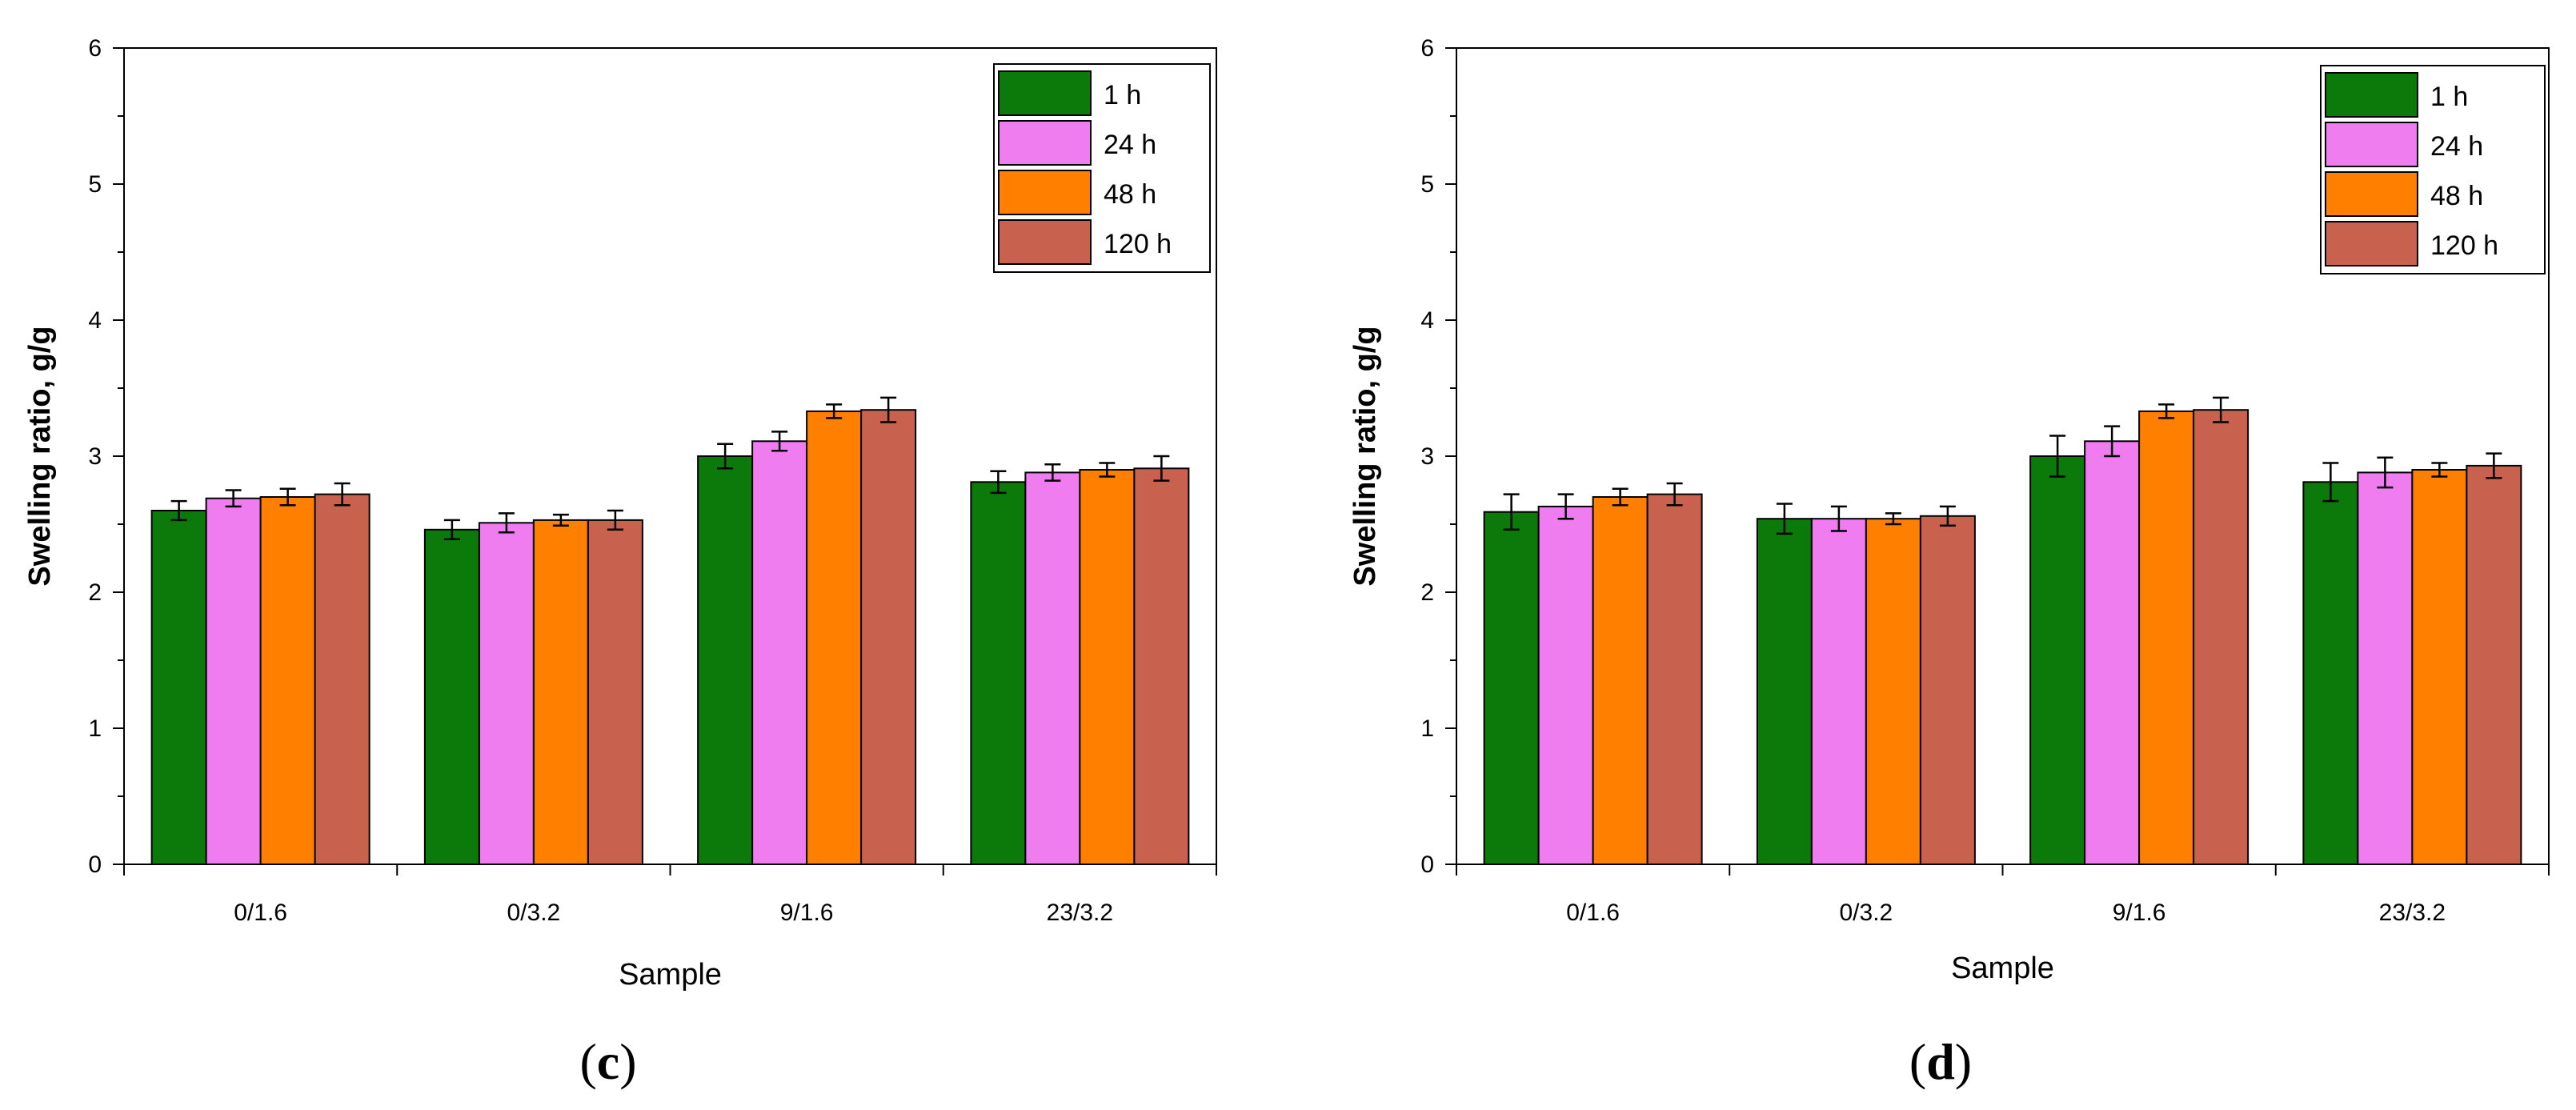 The width and height of the screenshot is (2576, 1110). What do you see at coordinates (1511, 688) in the screenshot?
I see `bar-0/1.6-1h` at bounding box center [1511, 688].